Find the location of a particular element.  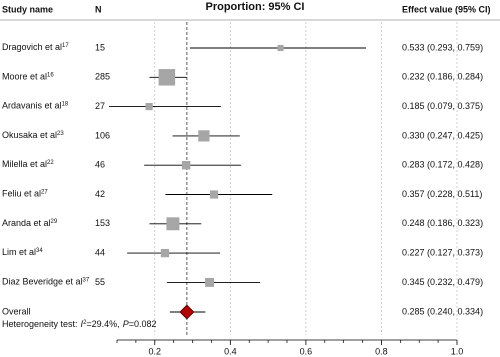

heterogeneity-text: P is located at coordinates (126, 324).